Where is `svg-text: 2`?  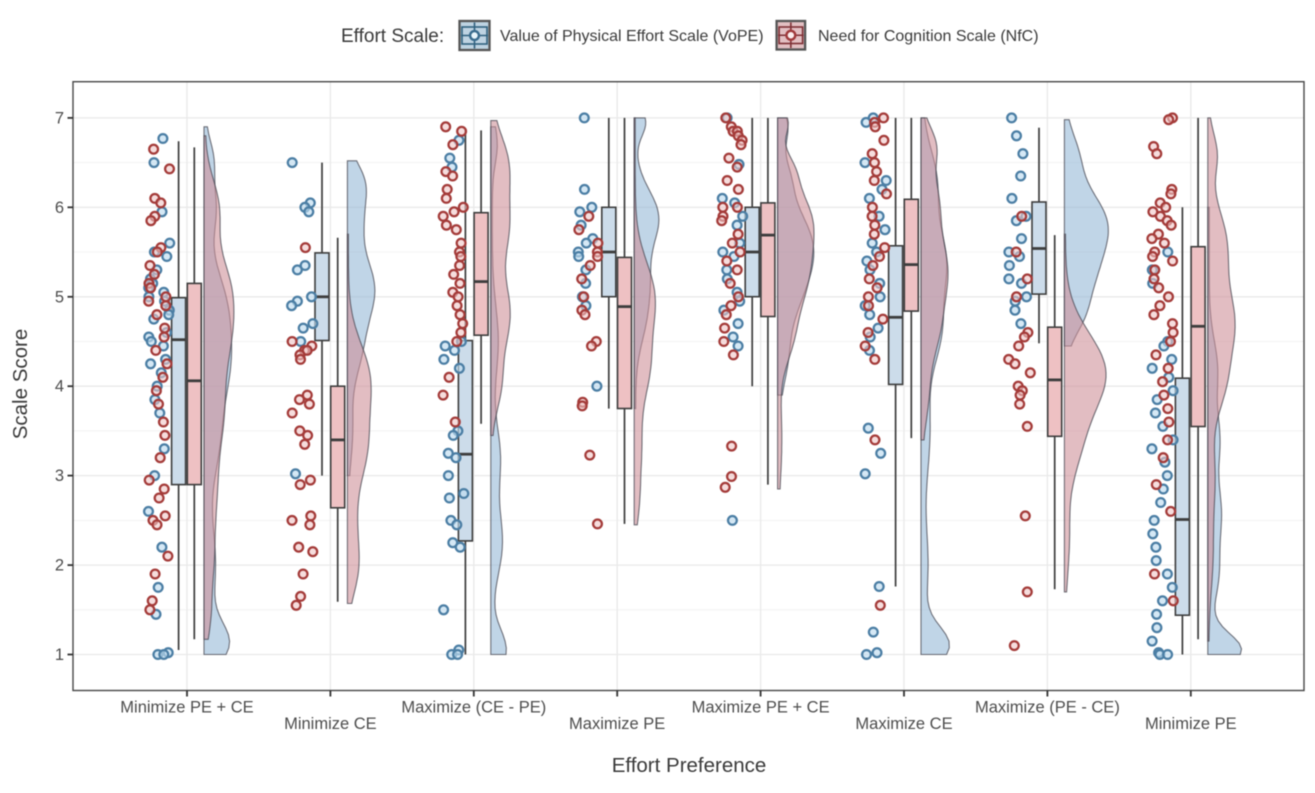 svg-text: 2 is located at coordinates (59, 566).